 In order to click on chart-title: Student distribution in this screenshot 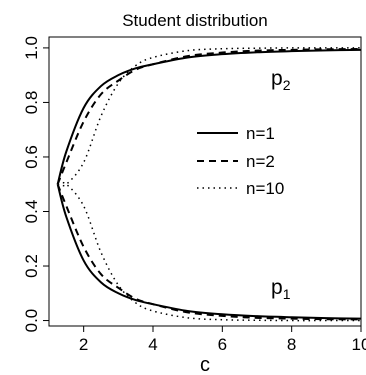, I will do `click(195, 20)`.